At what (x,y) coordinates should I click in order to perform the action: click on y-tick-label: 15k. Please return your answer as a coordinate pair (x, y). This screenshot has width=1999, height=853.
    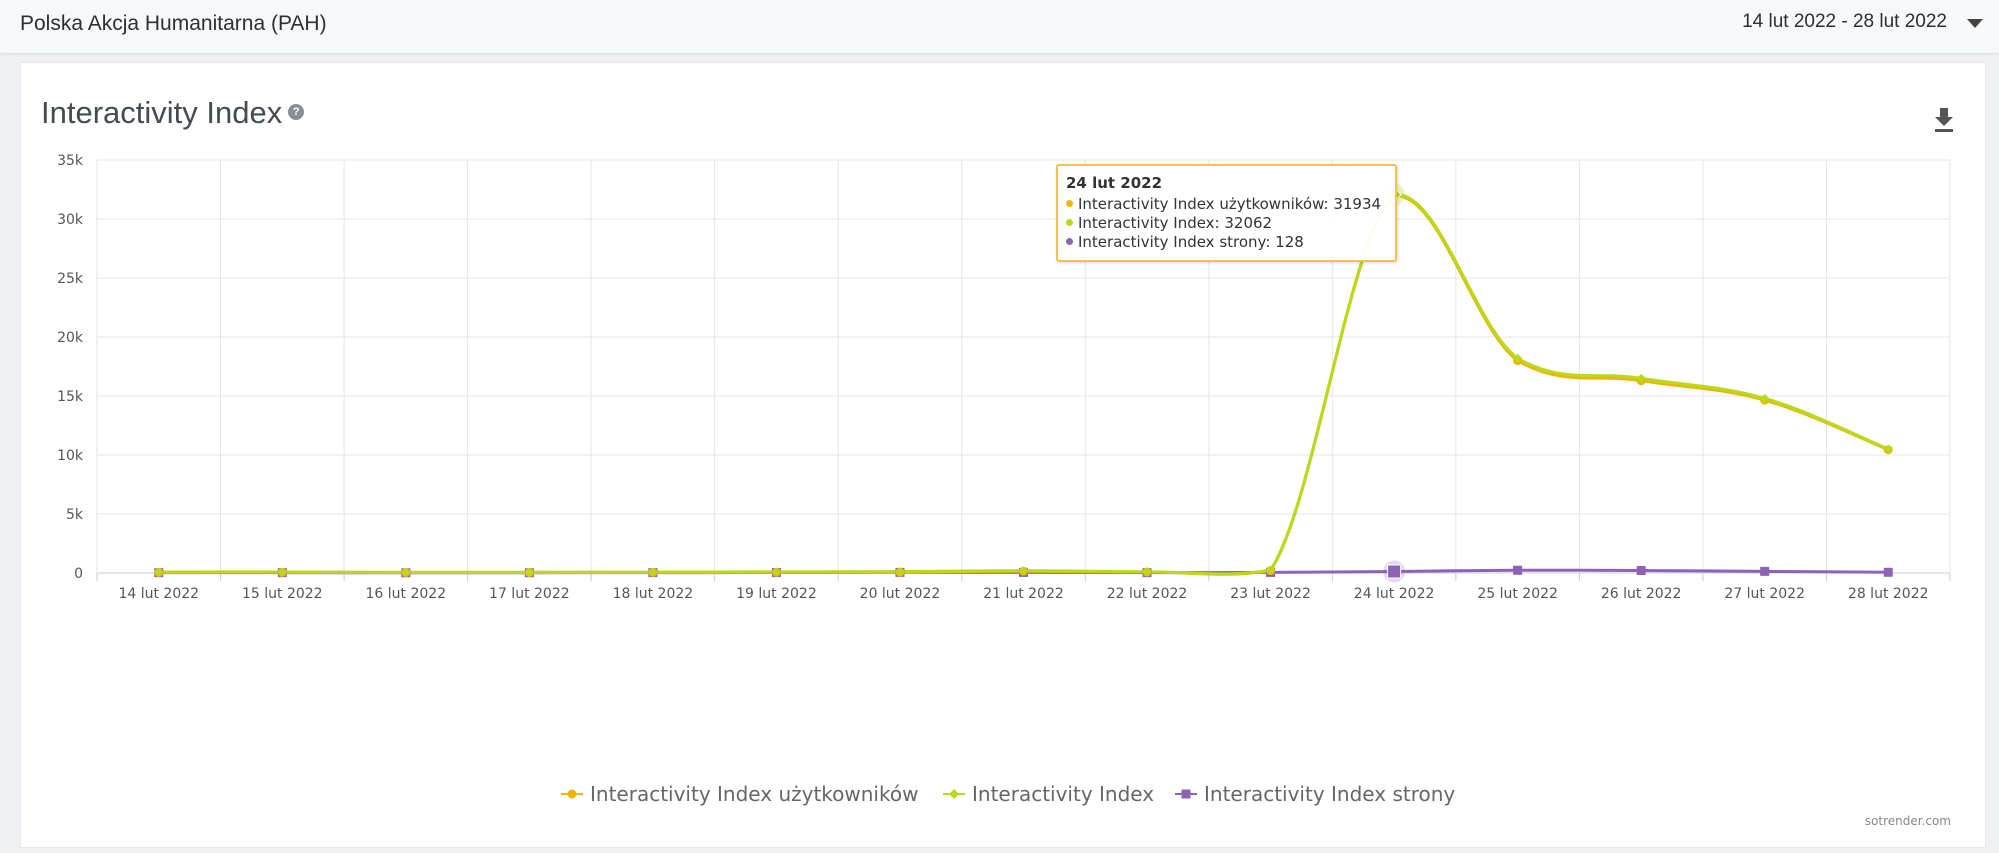
    Looking at the image, I should click on (70, 397).